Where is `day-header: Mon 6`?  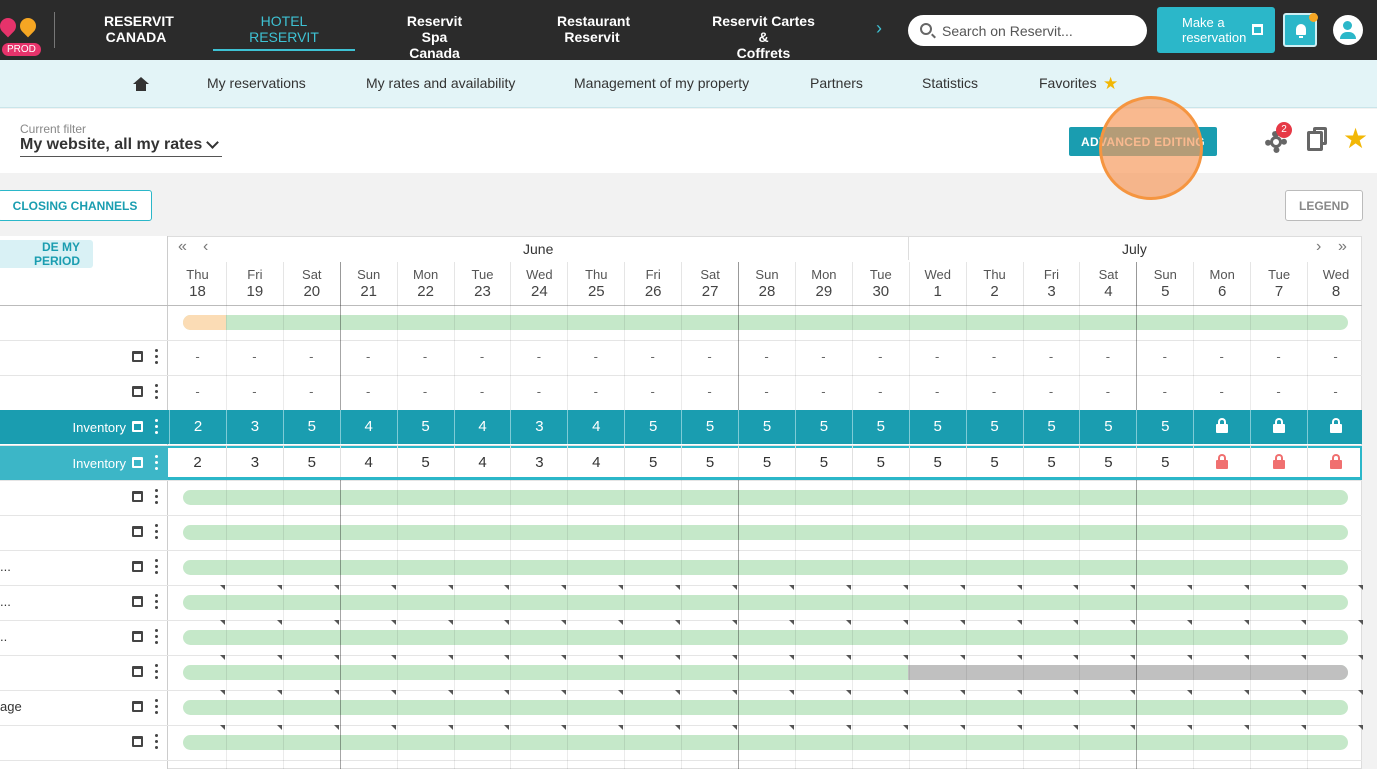
day-header: Mon 6 is located at coordinates (1221, 283).